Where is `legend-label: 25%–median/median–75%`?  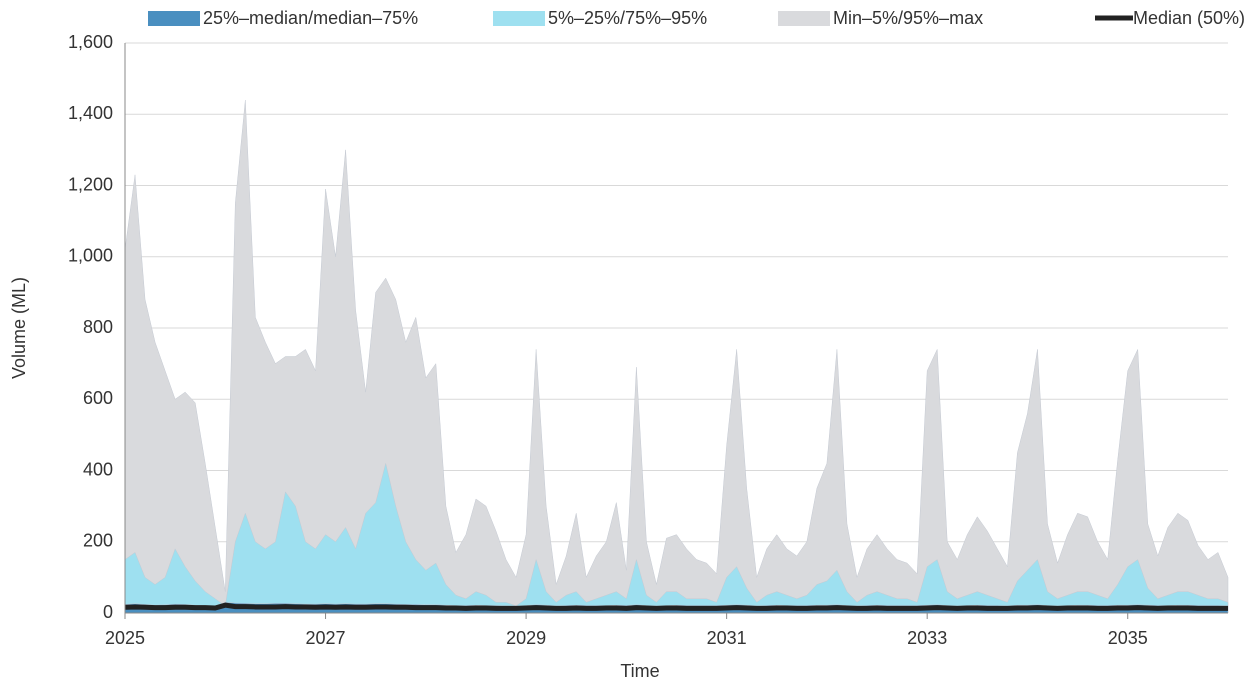
legend-label: 25%–median/median–75% is located at coordinates (310, 18).